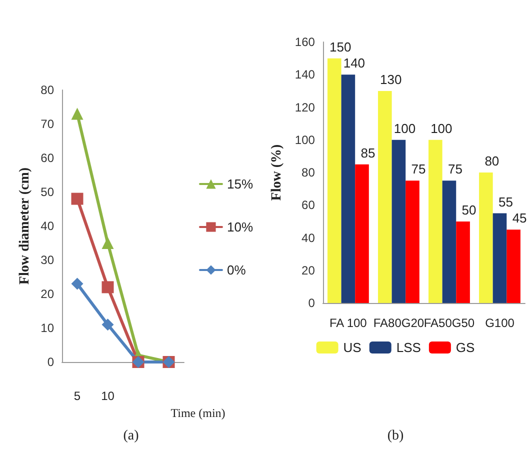  What do you see at coordinates (240, 184) in the screenshot?
I see `legend-label: 15%` at bounding box center [240, 184].